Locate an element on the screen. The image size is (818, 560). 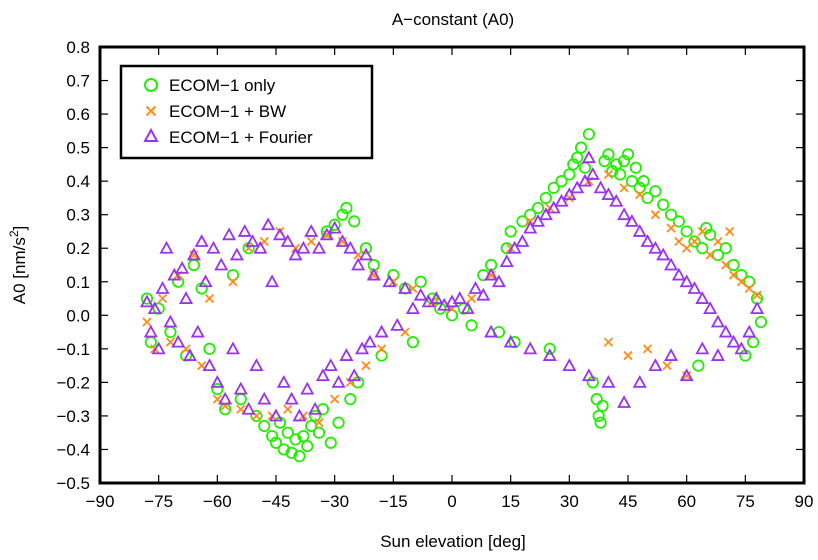
y-tick-label: 0.0 is located at coordinates (78, 315).